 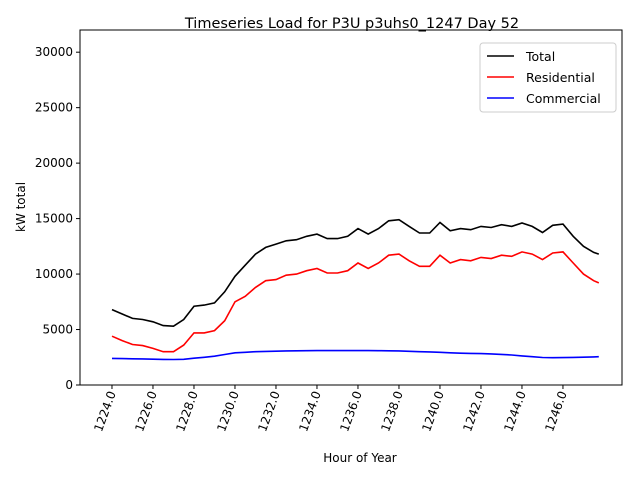 What do you see at coordinates (474, 411) in the screenshot?
I see `x-tick-label: 1242.0` at bounding box center [474, 411].